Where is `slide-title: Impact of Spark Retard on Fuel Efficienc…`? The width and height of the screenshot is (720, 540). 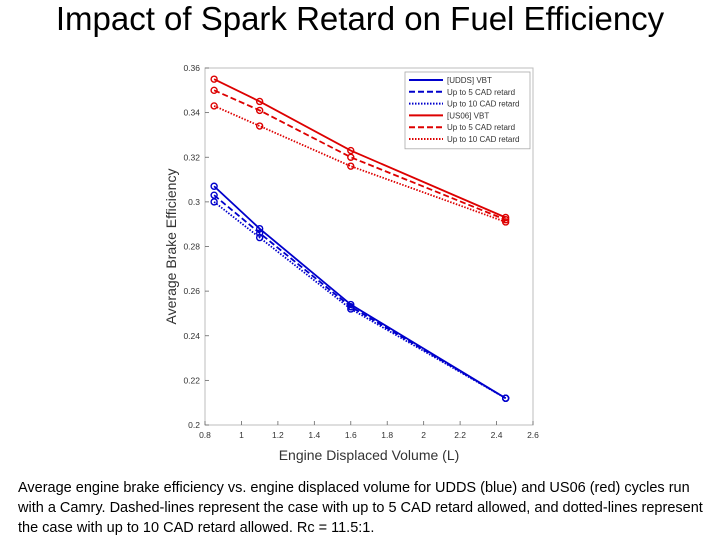
slide-title: Impact of Spark Retard on Fuel Efficienc… is located at coordinates (360, 18).